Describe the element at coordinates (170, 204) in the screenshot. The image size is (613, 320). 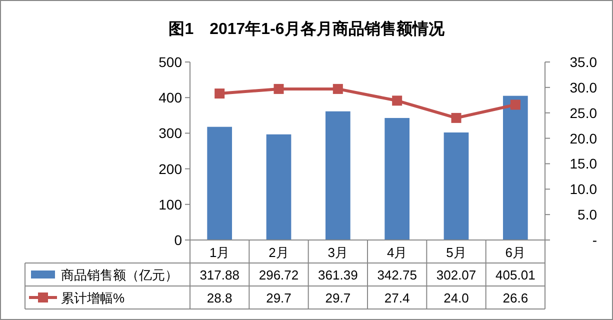
I see `y-tick-label: 100` at that location.